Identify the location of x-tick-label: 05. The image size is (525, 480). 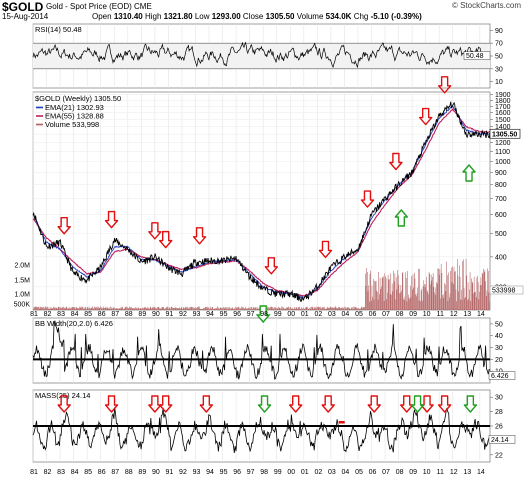
(359, 314).